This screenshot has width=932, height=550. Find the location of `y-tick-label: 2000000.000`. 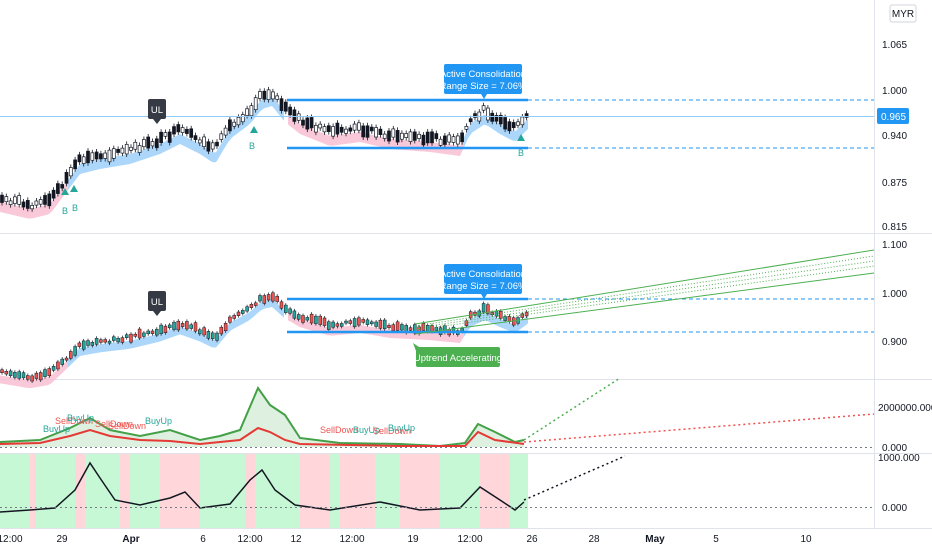

y-tick-label: 2000000.000 is located at coordinates (905, 408).